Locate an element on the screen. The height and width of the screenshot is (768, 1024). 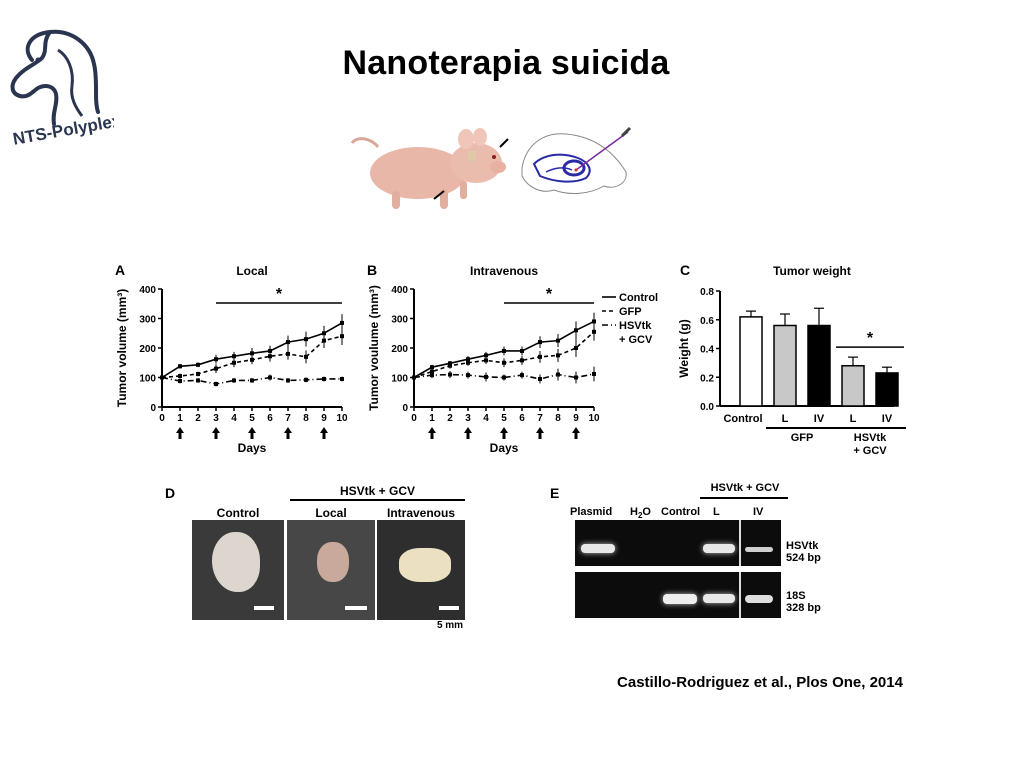
legend-label-2: HSVtk is located at coordinates (635, 326).